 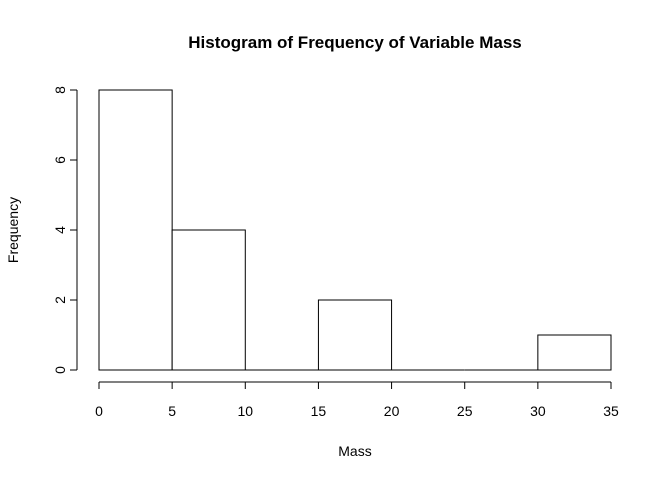 What do you see at coordinates (172, 411) in the screenshot?
I see `x-tick-label: 5` at bounding box center [172, 411].